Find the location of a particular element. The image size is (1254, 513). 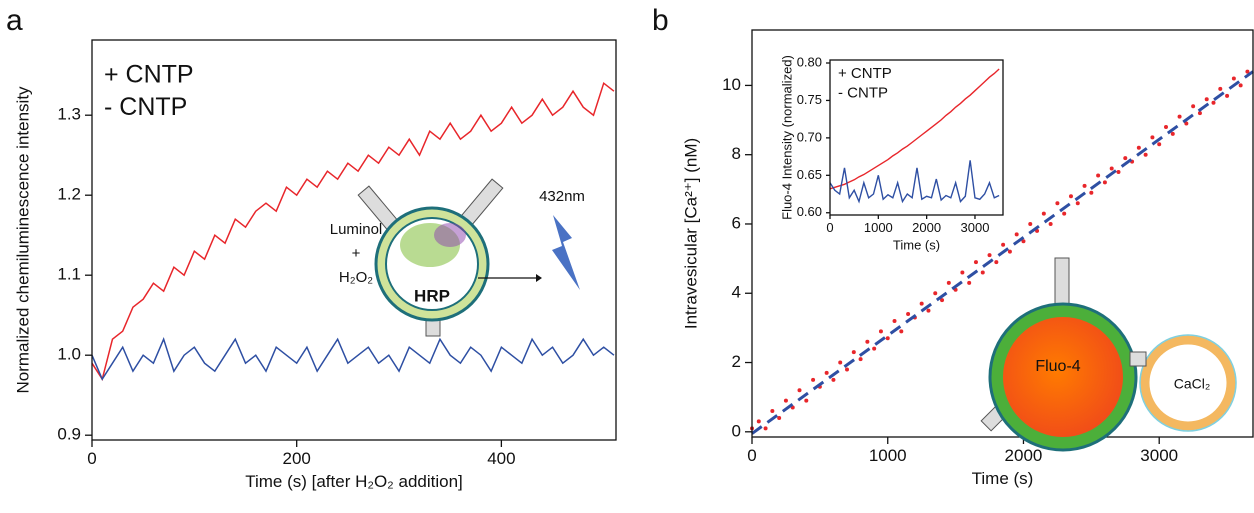

y-tick-label: 6 is located at coordinates (736, 222).